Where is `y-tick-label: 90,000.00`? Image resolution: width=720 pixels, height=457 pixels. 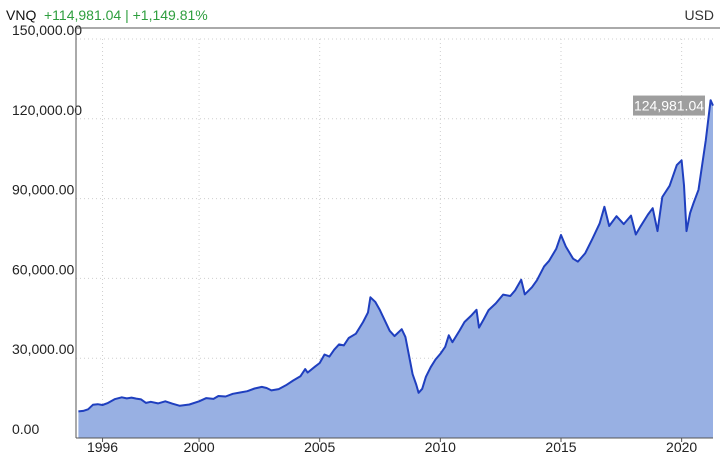 y-tick-label: 90,000.00 is located at coordinates (43, 190).